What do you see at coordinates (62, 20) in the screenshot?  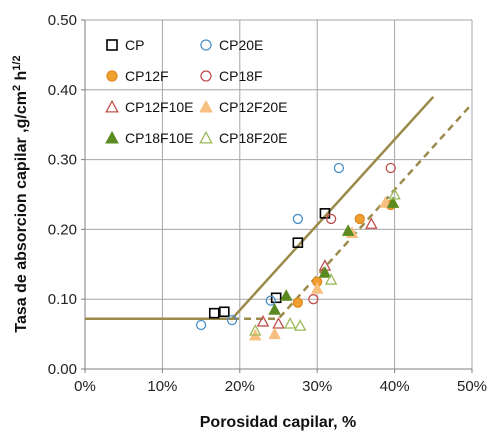 I see `y-tick-label: 0.50` at bounding box center [62, 20].